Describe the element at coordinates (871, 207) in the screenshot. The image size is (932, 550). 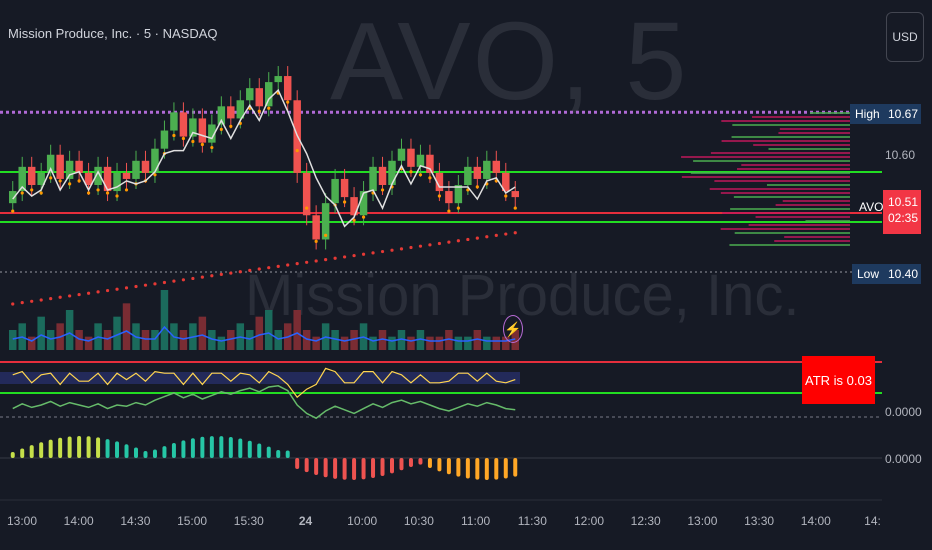
I see `symbol-label: AVO` at that location.